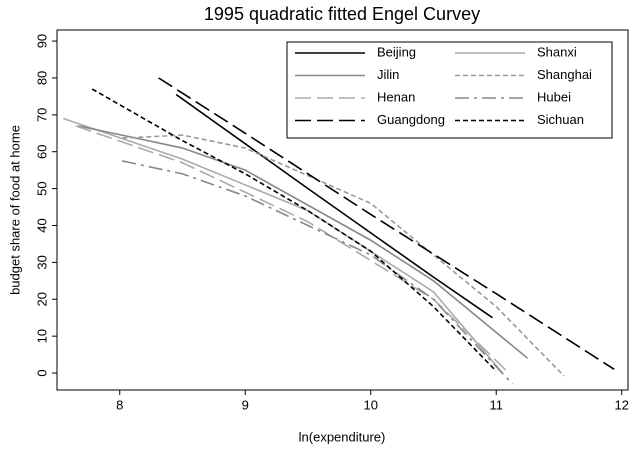  I want to click on y-tick-label: 90, so click(41, 41).